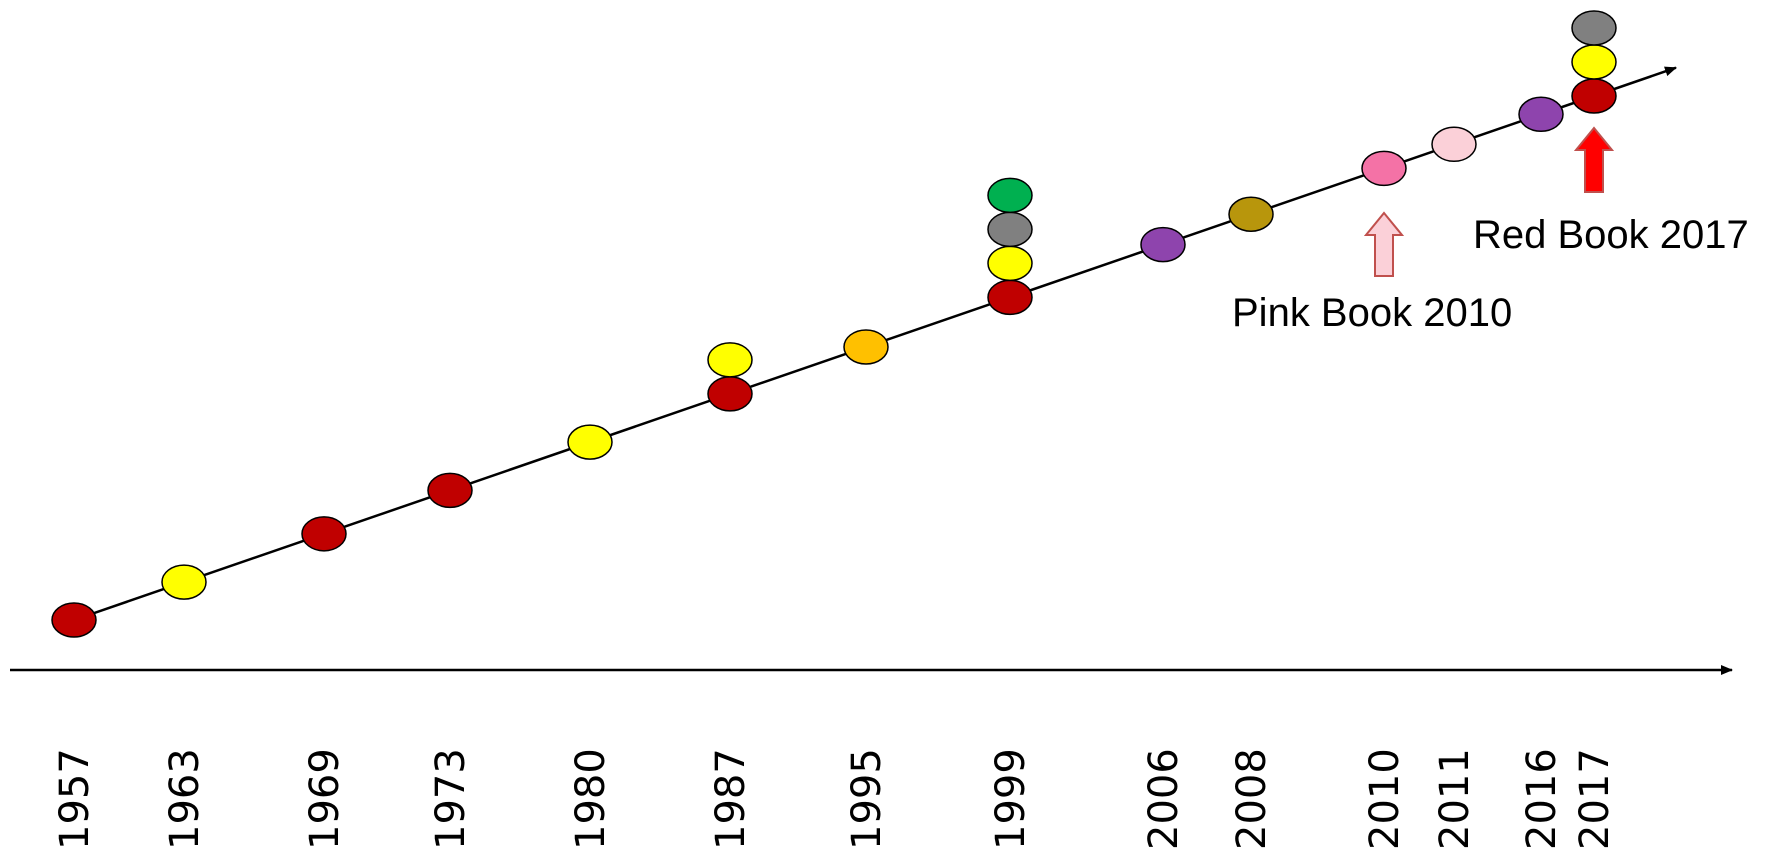 This screenshot has height=855, width=1770. I want to click on edition-marker-2017, so click(1594, 62).